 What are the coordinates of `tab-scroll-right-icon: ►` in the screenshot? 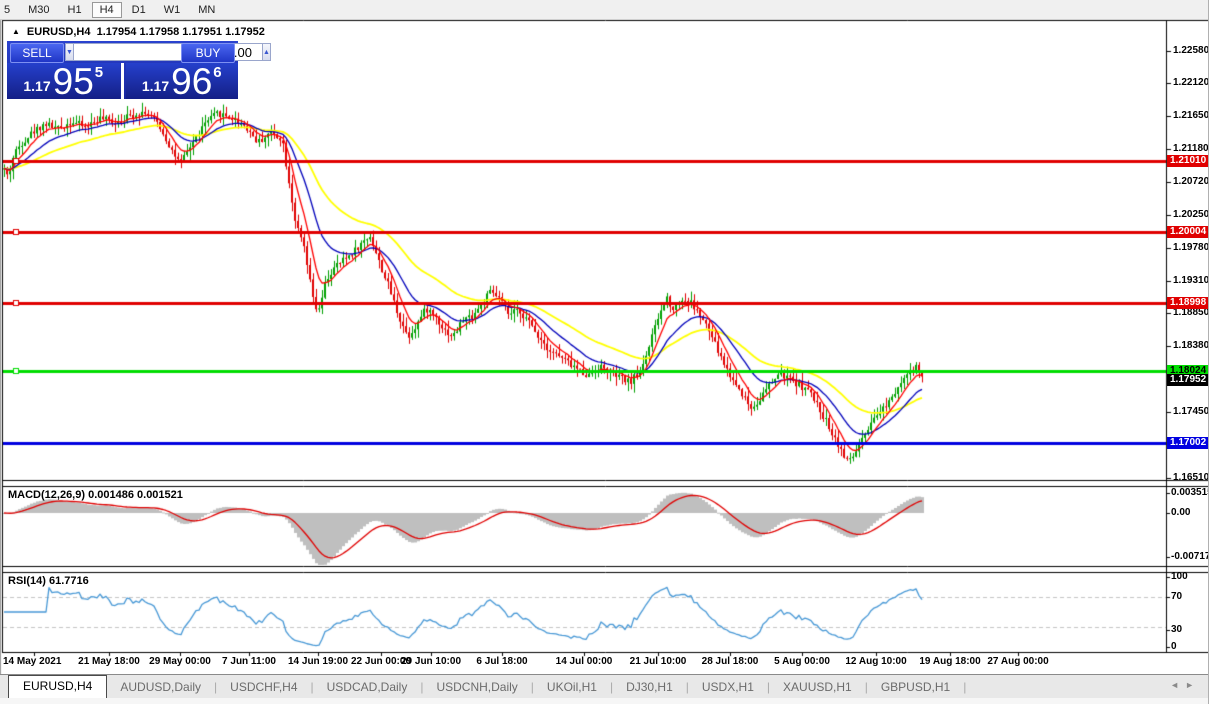 It's located at (1192, 685).